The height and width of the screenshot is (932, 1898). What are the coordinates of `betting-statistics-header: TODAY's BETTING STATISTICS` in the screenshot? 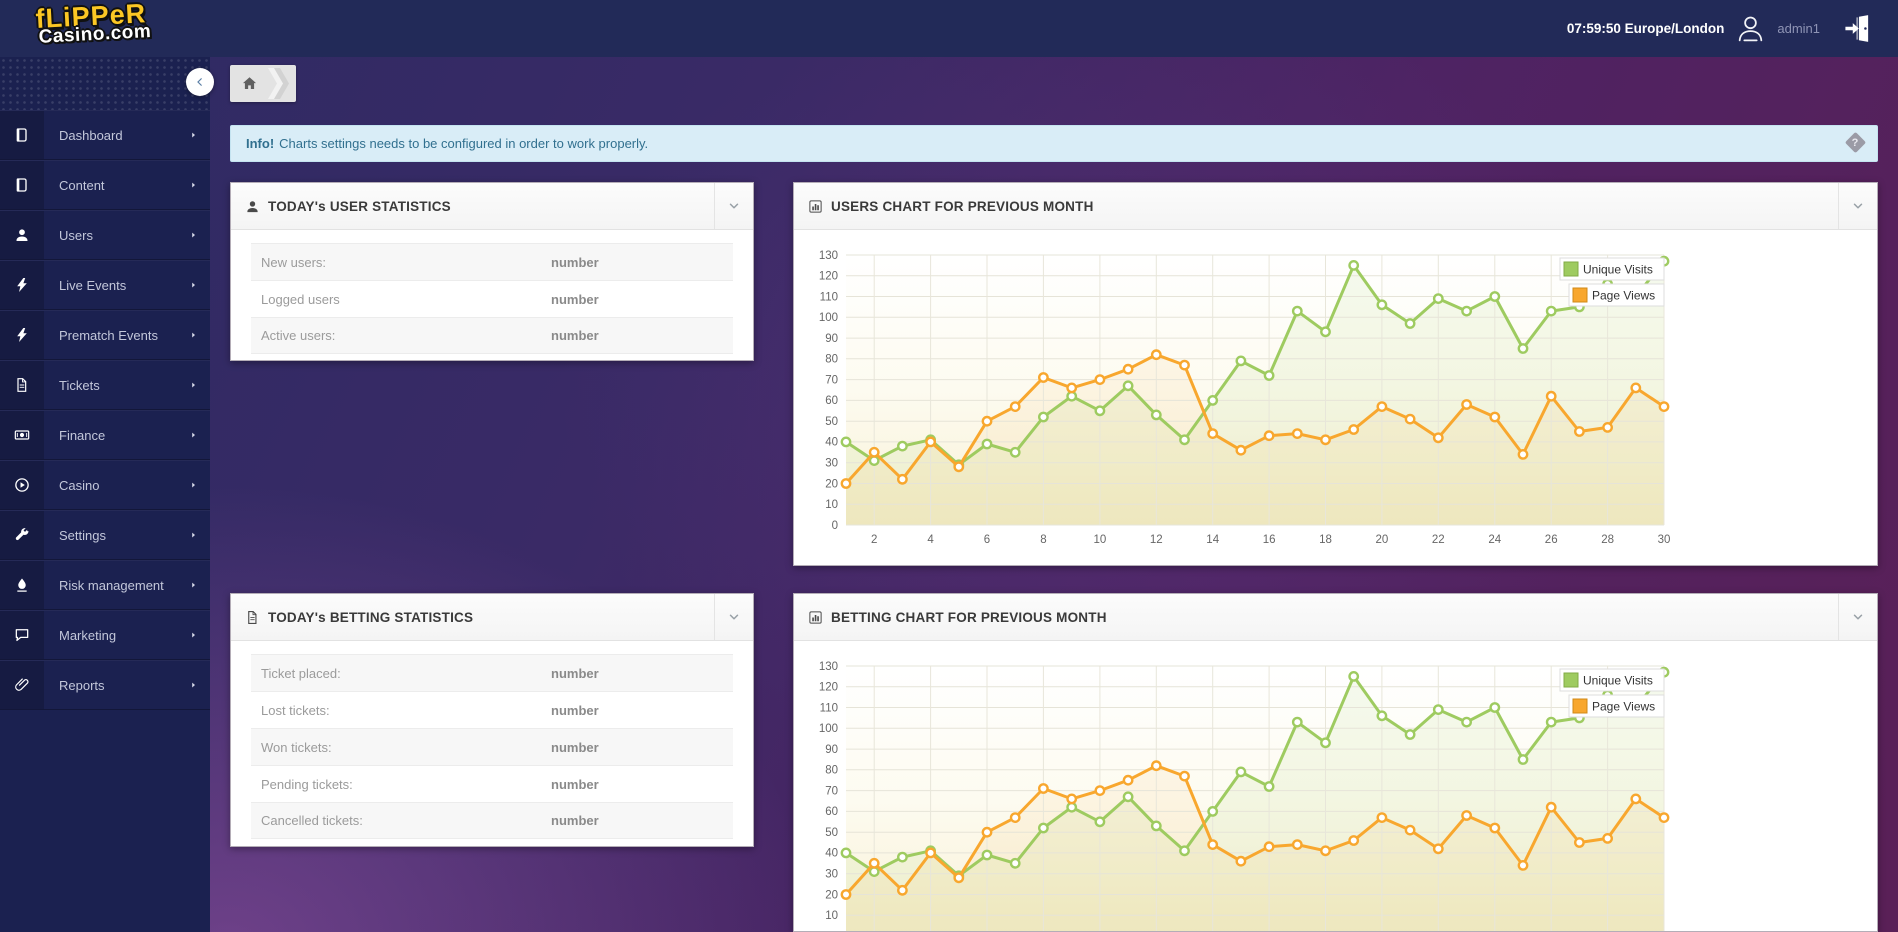 It's located at (492, 617).